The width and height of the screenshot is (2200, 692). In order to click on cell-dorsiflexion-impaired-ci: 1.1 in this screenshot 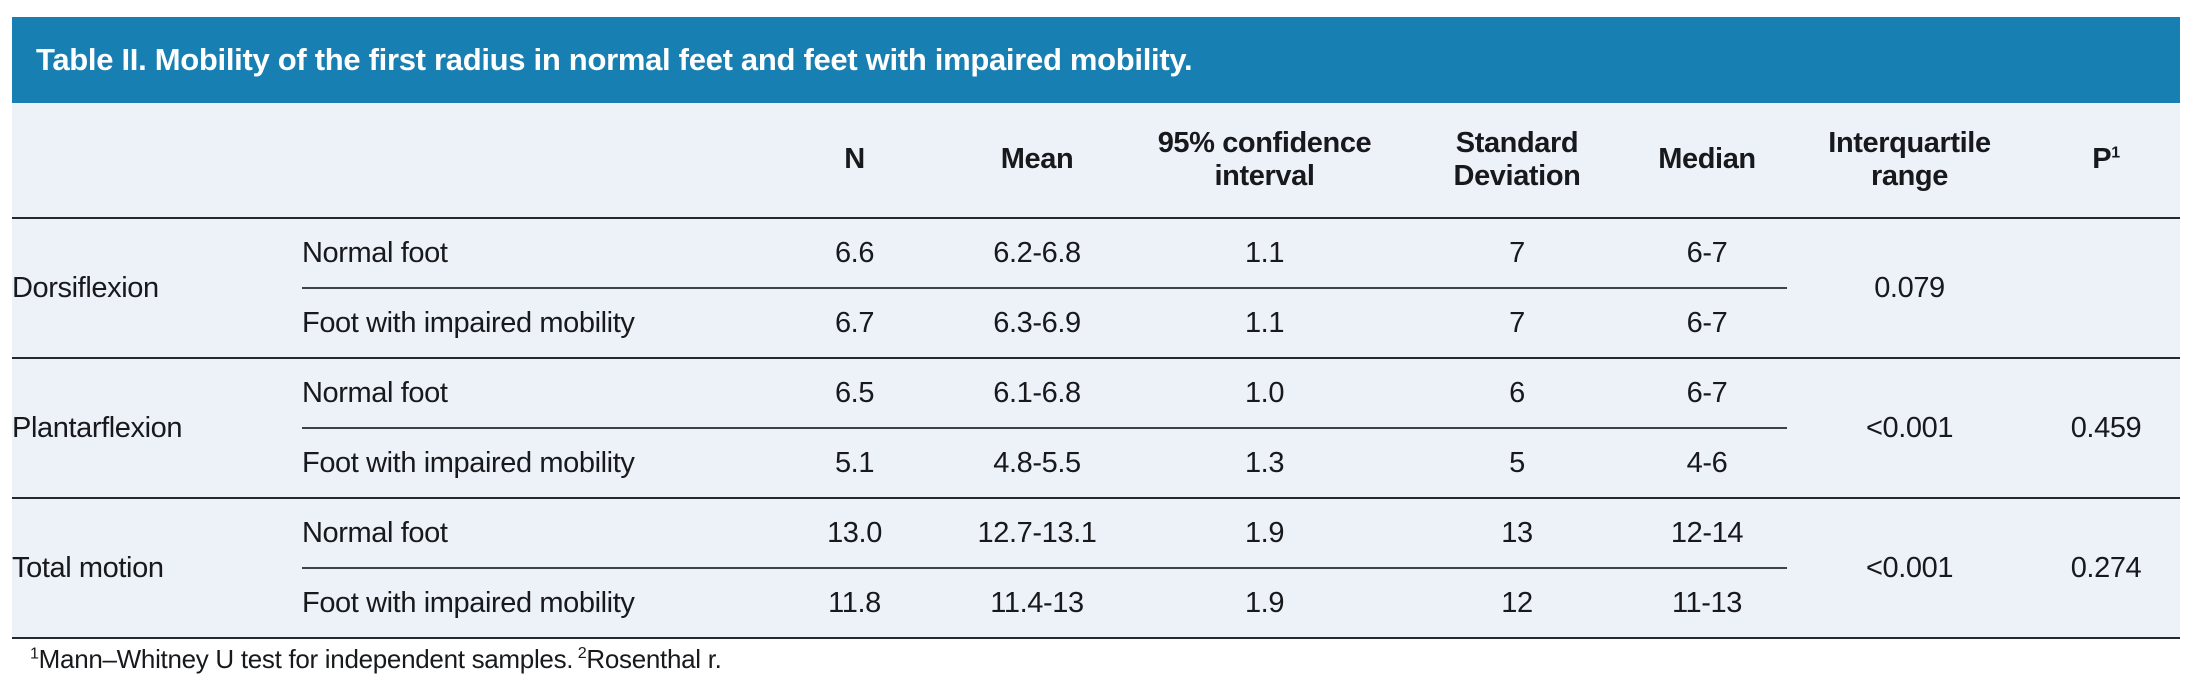, I will do `click(1264, 323)`.